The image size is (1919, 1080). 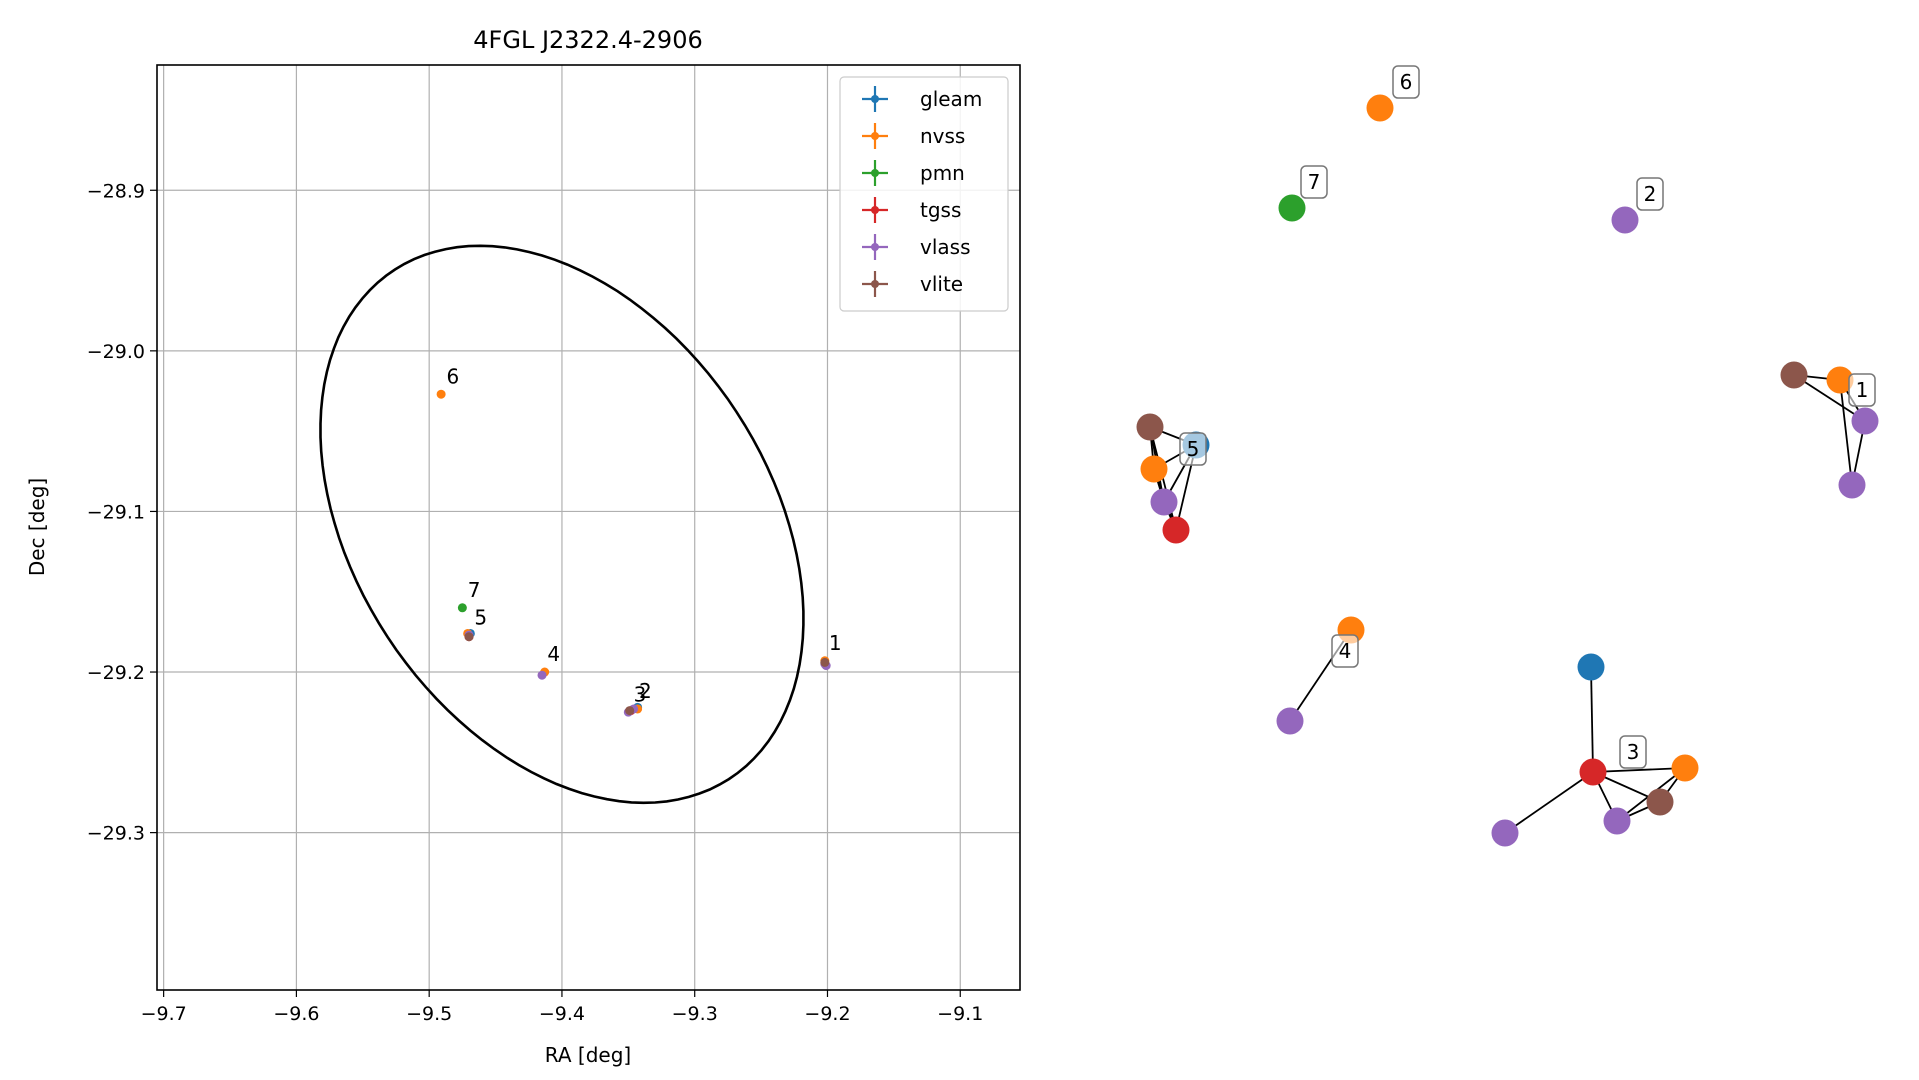 What do you see at coordinates (116, 834) in the screenshot?
I see `y-tick-label: −29.3` at bounding box center [116, 834].